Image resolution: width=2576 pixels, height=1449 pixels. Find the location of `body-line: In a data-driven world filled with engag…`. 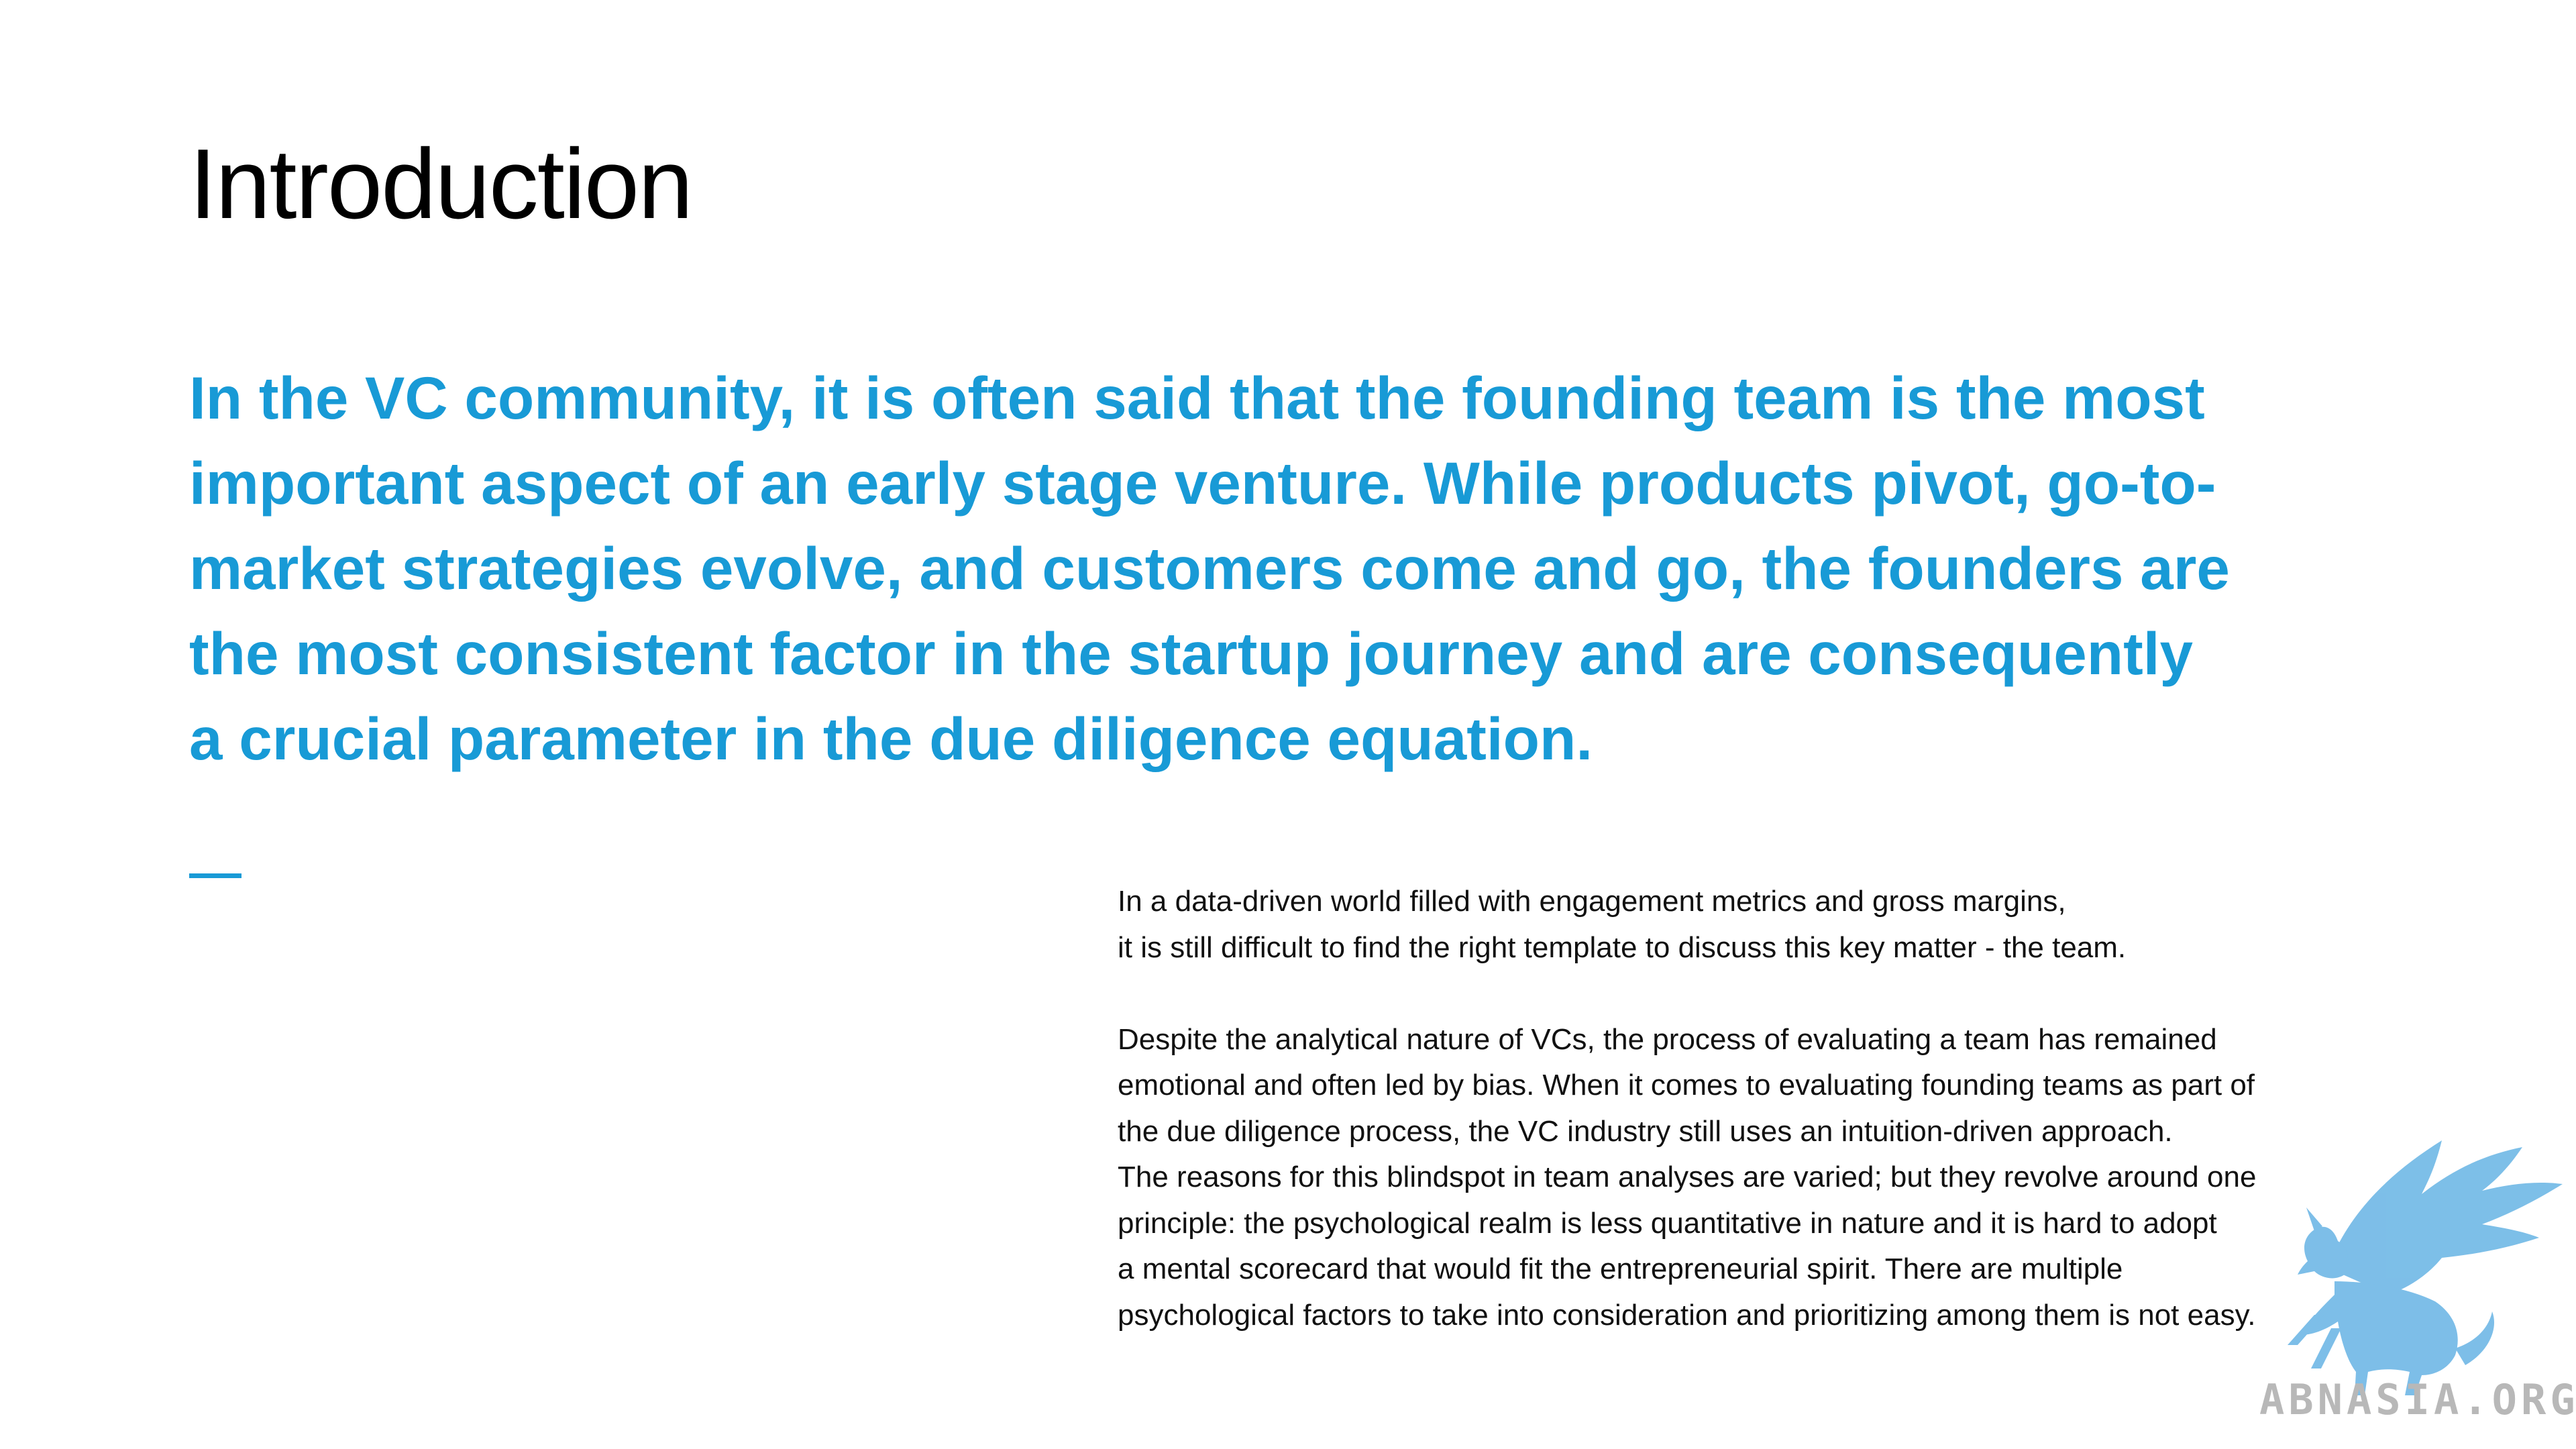

body-line: In a data-driven world filled with engag… is located at coordinates (1592, 901).